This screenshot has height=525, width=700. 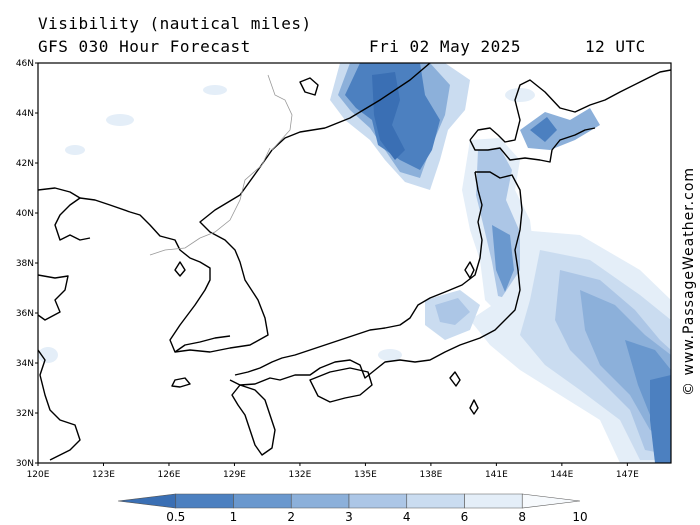 What do you see at coordinates (407, 517) in the screenshot?
I see `colorbar-label: 4` at bounding box center [407, 517].